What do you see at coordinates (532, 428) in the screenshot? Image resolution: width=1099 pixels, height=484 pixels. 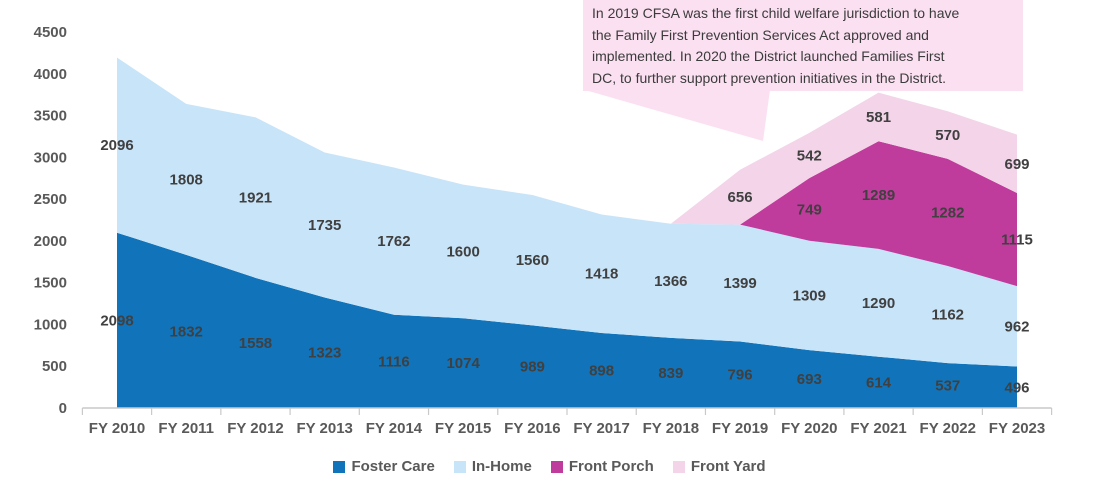 I see `x-axis-label: FY 2016` at bounding box center [532, 428].